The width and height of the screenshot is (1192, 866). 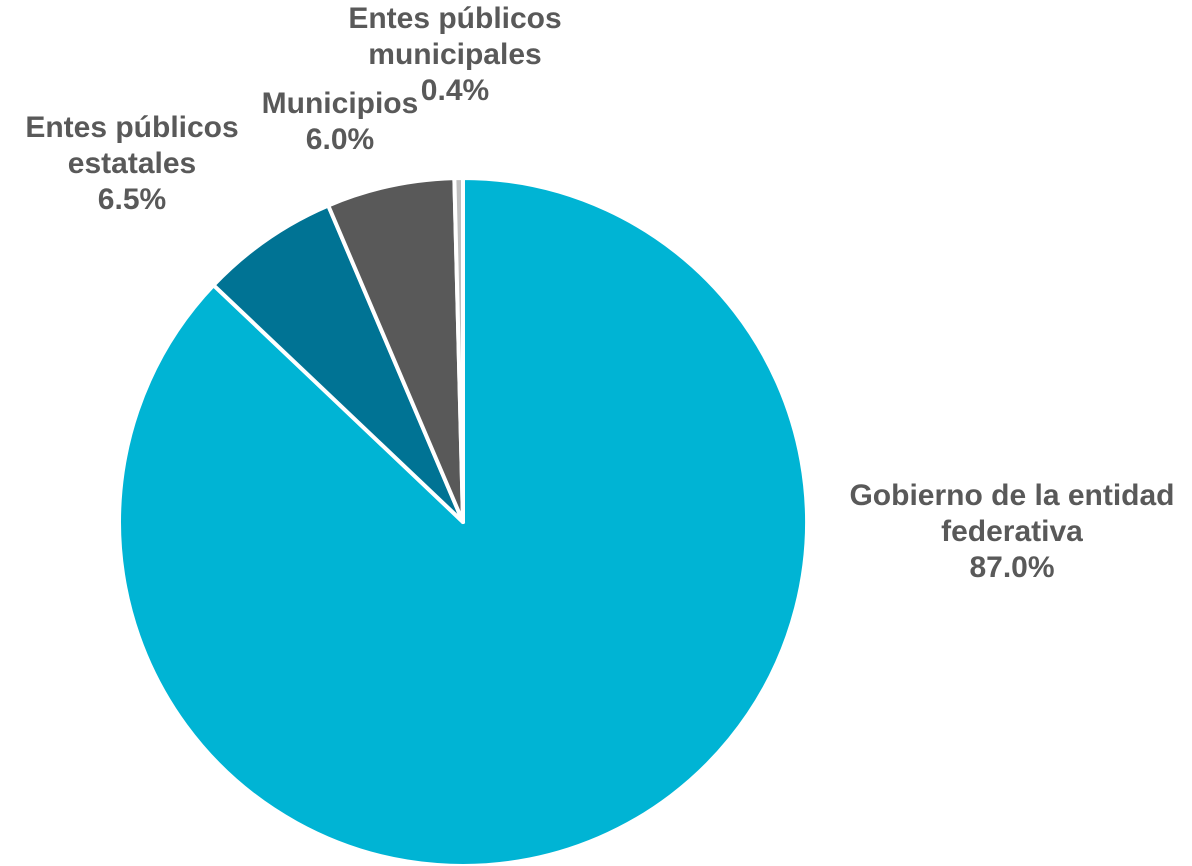 What do you see at coordinates (132, 199) in the screenshot?
I see `data-label-value: 6.5%` at bounding box center [132, 199].